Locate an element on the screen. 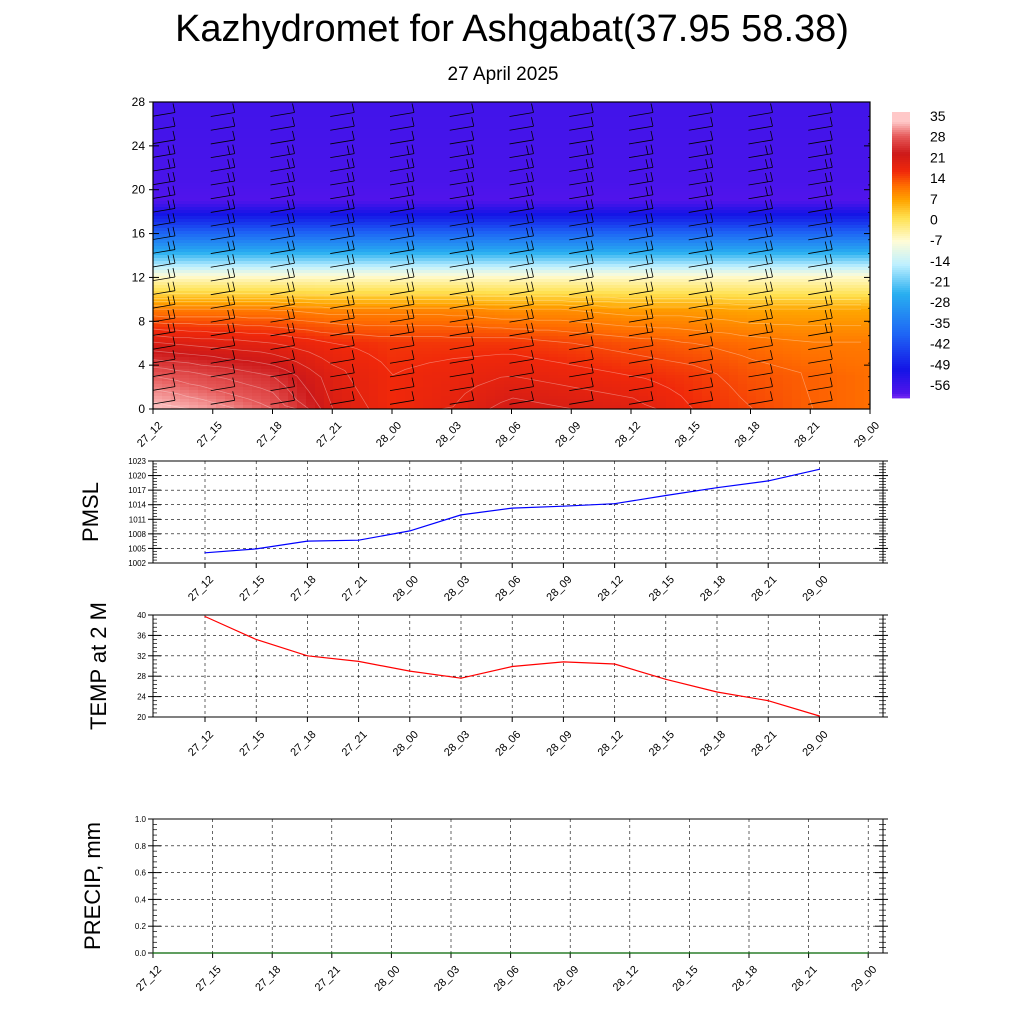 The height and width of the screenshot is (1024, 1024). contour-lines is located at coordinates (507, 351).